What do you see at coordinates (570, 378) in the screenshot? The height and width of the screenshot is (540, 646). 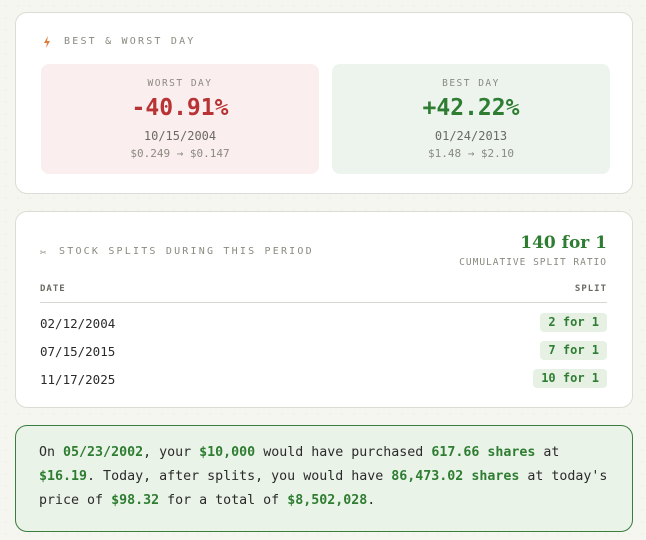 I see `split-ratio-badge: 10 for 1` at bounding box center [570, 378].